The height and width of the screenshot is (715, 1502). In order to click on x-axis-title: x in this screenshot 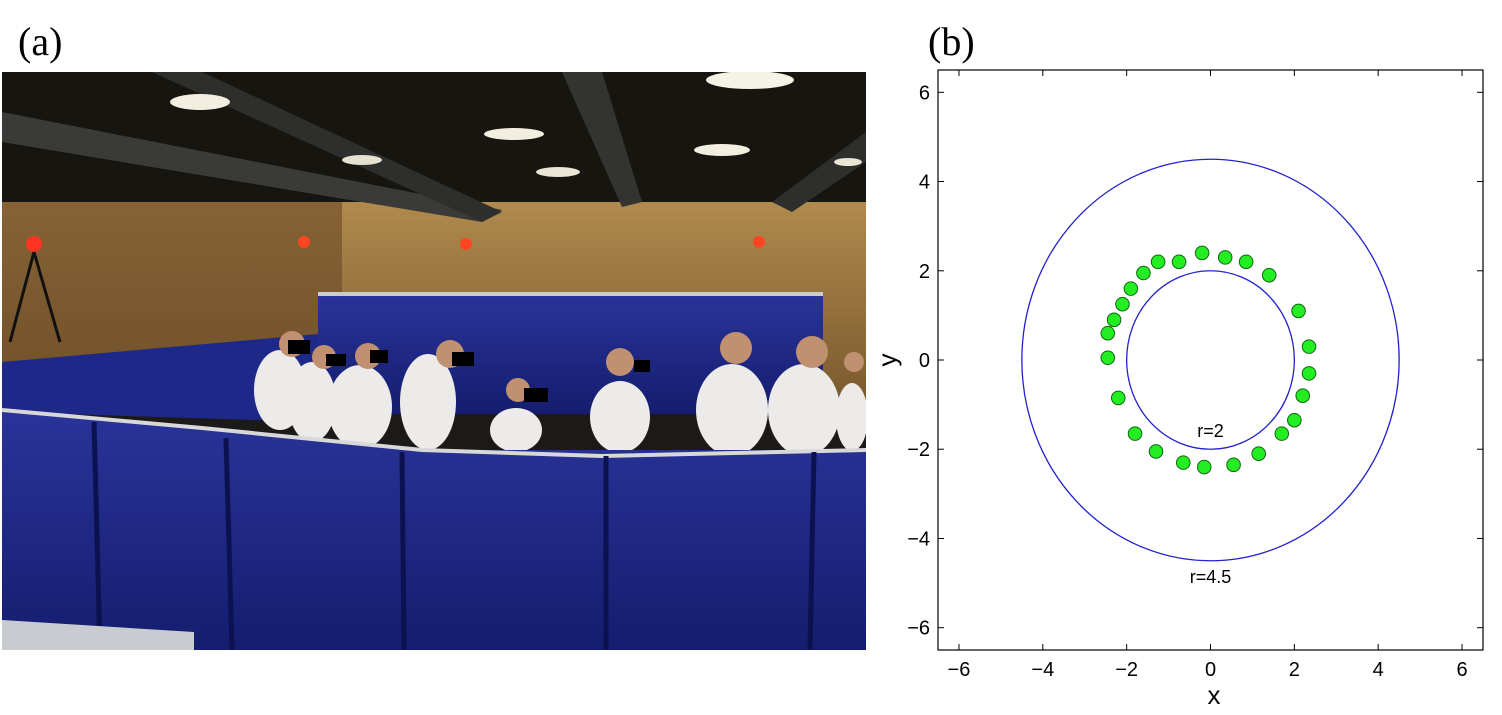, I will do `click(1214, 695)`.